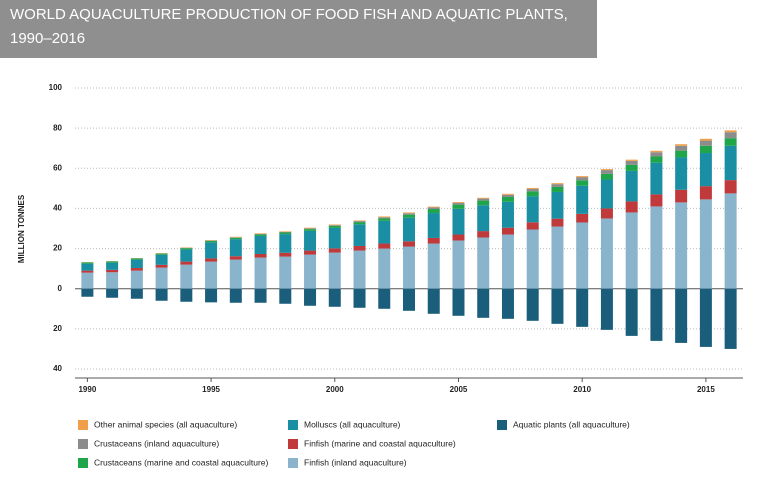 The image size is (768, 477). What do you see at coordinates (156, 443) in the screenshot?
I see `legend-label: Crustaceans (inland aquaculture)` at bounding box center [156, 443].